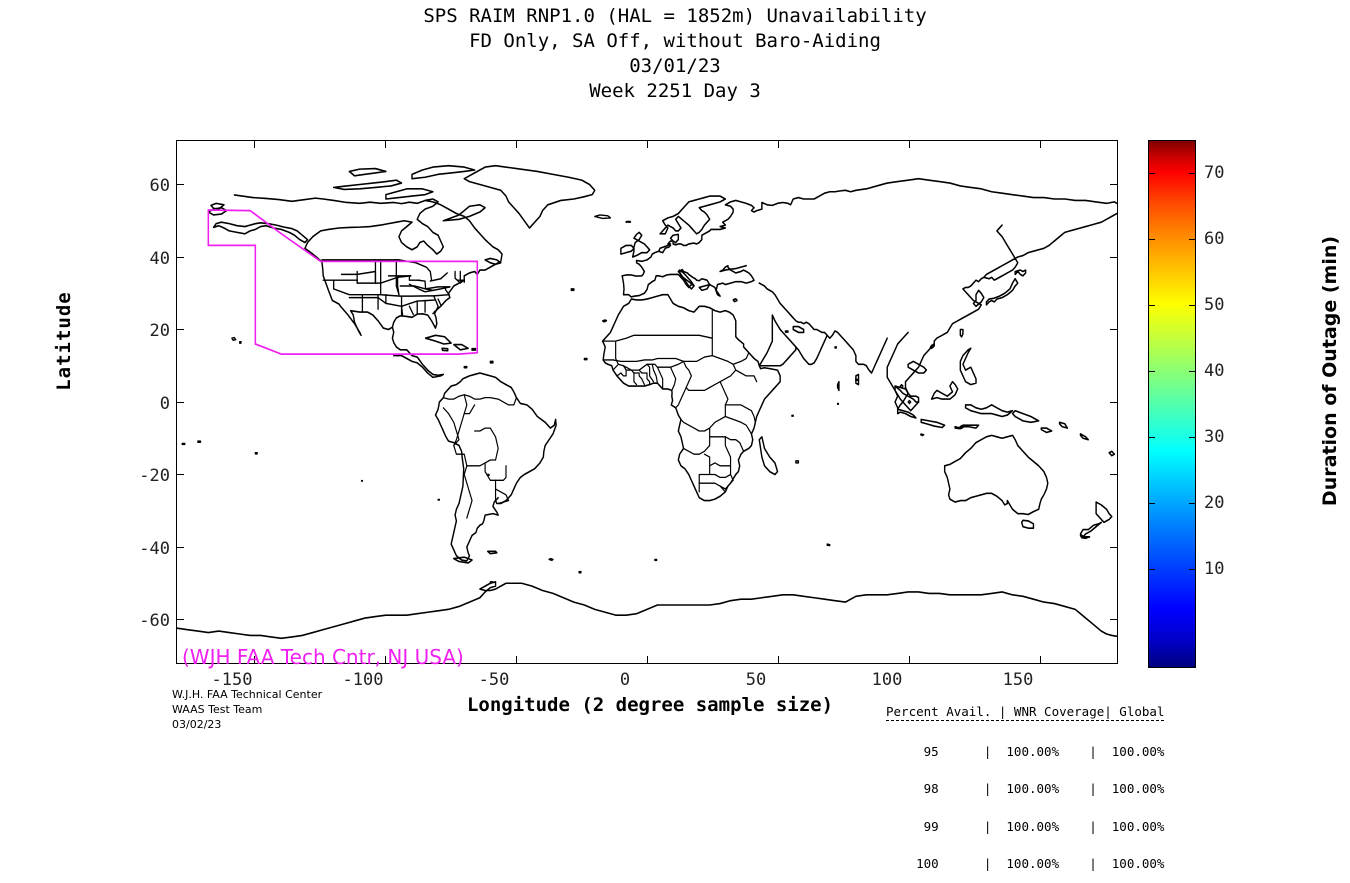  I want to click on x-tick-label-100: 100, so click(887, 680).